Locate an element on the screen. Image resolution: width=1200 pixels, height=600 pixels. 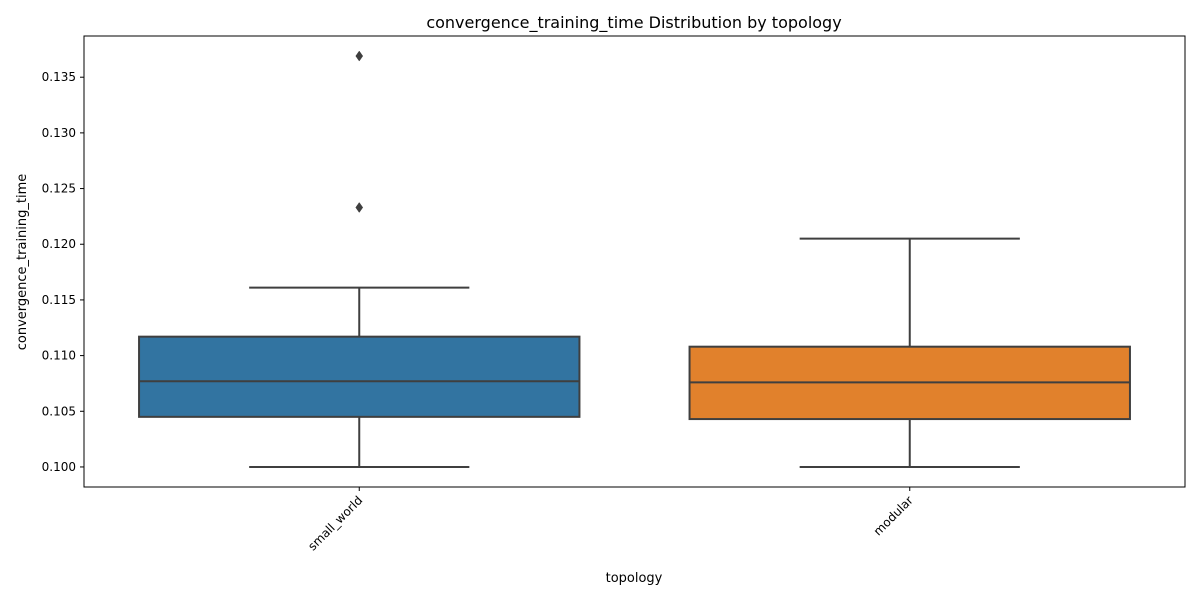
y-tick-label: 0.130 is located at coordinates (59, 133).